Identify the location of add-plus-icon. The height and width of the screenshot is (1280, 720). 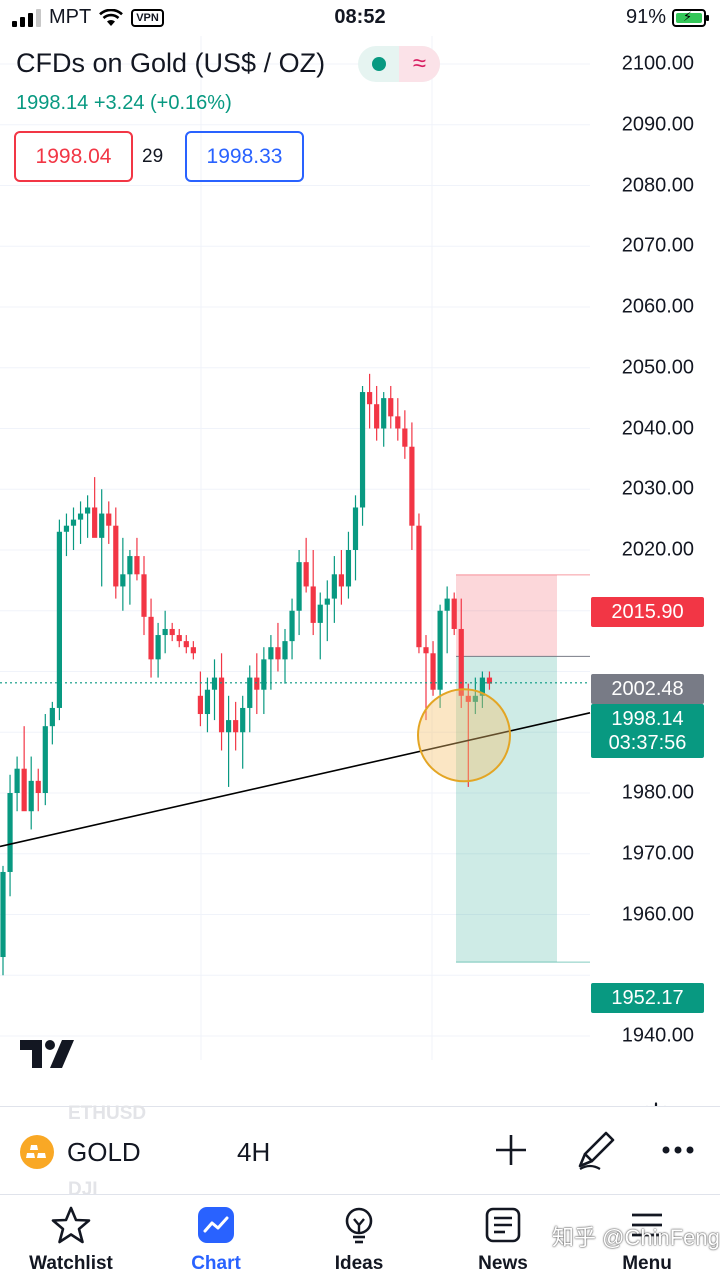
(511, 1150).